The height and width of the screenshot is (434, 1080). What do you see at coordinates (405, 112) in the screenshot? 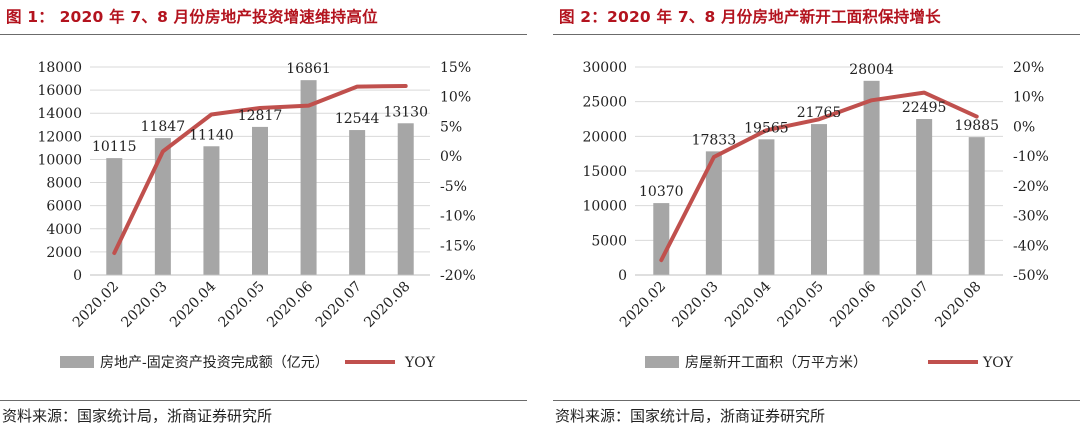
I see `bar-value-label: 13130` at bounding box center [405, 112].